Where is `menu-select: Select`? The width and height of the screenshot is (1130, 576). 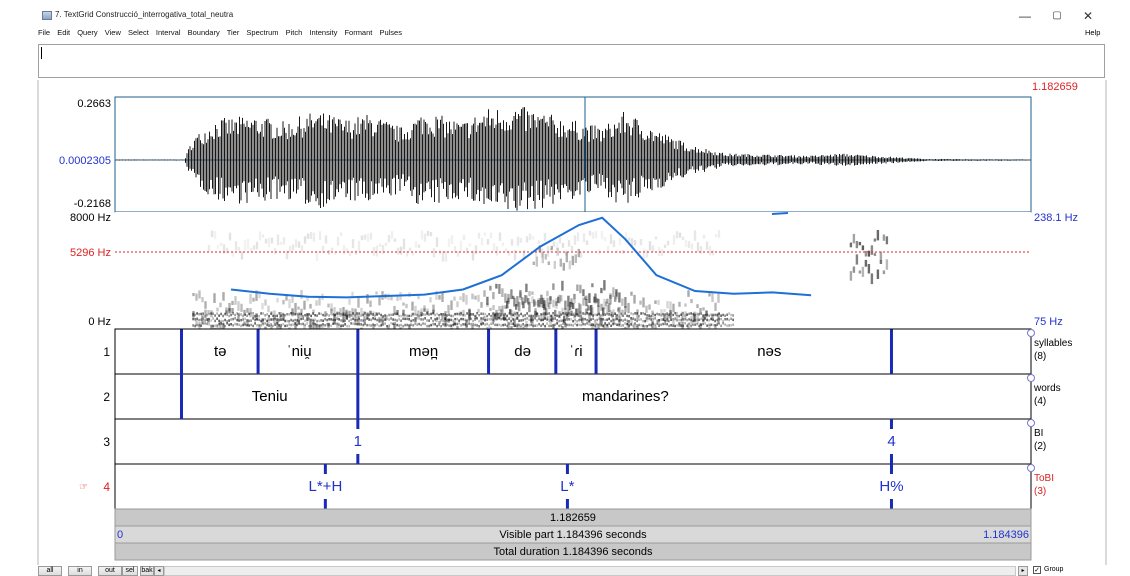 menu-select: Select is located at coordinates (138, 32).